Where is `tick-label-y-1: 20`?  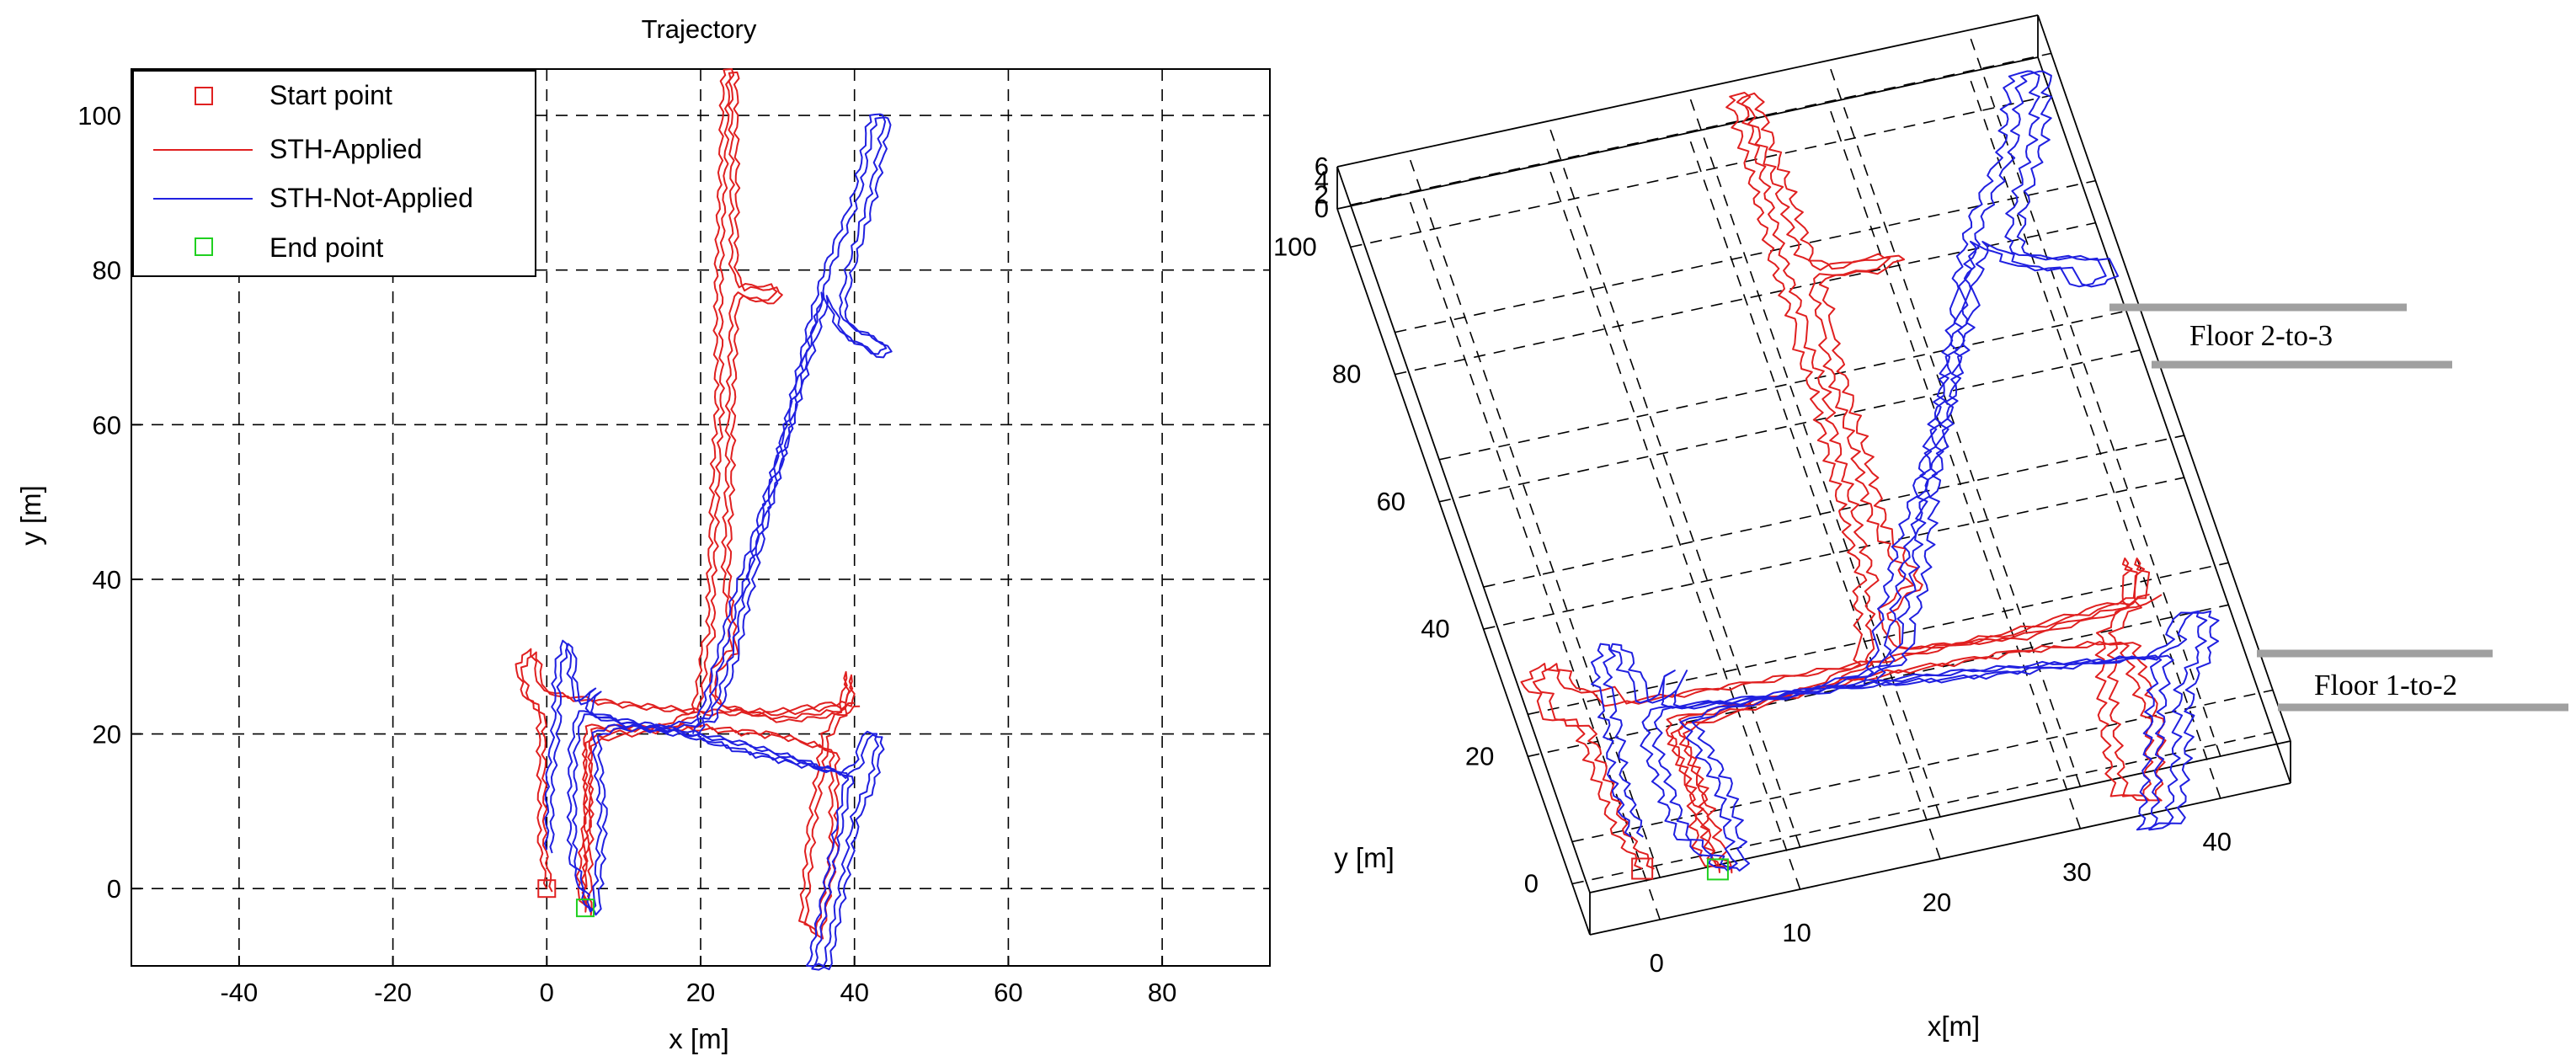 tick-label-y-1: 20 is located at coordinates (107, 734).